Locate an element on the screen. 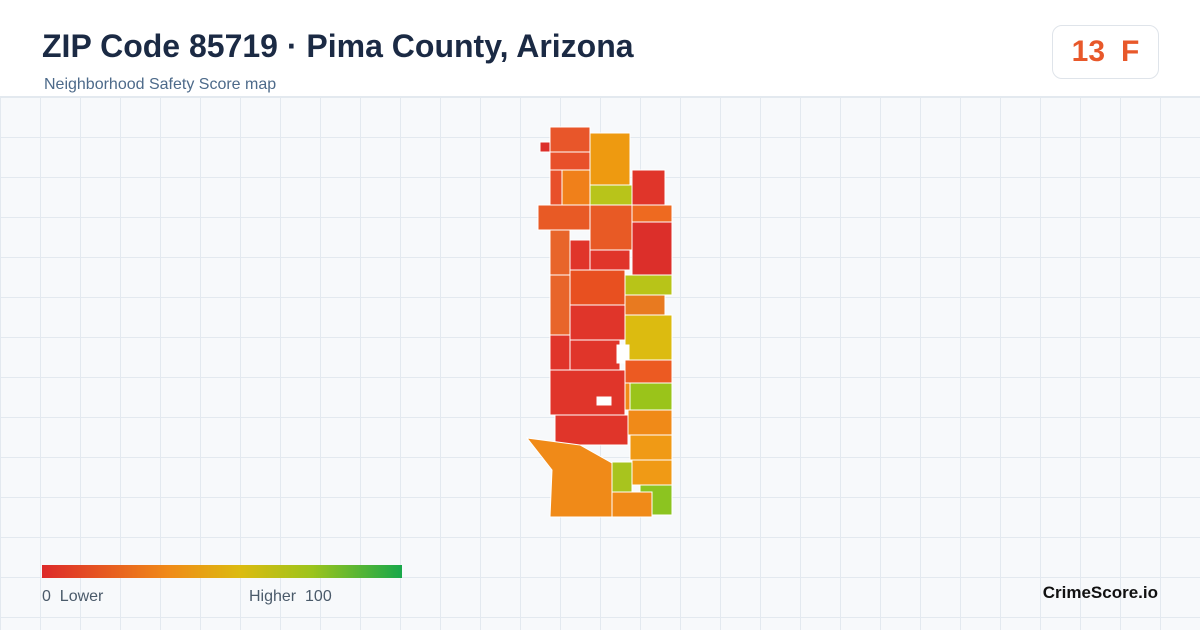 The image size is (1200, 630). legend-max-label: Higher is located at coordinates (273, 596).